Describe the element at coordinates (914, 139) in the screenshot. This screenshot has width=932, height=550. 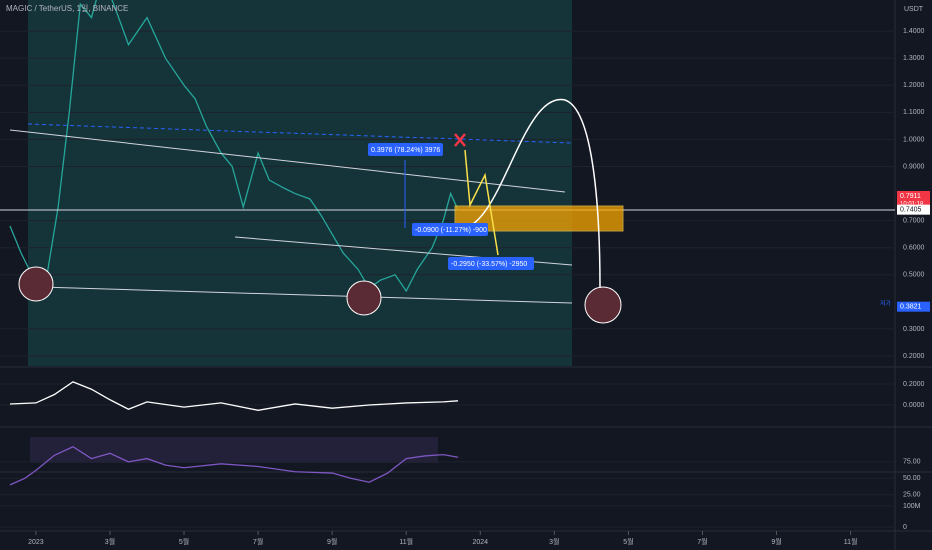
I see `y-tick-label: 1.0000` at that location.